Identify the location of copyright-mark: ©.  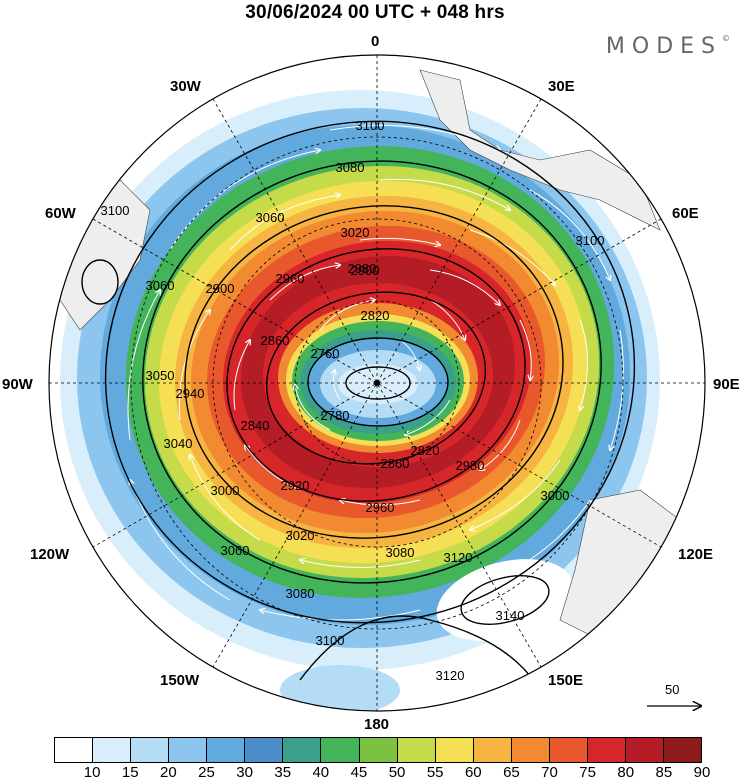
(726, 38).